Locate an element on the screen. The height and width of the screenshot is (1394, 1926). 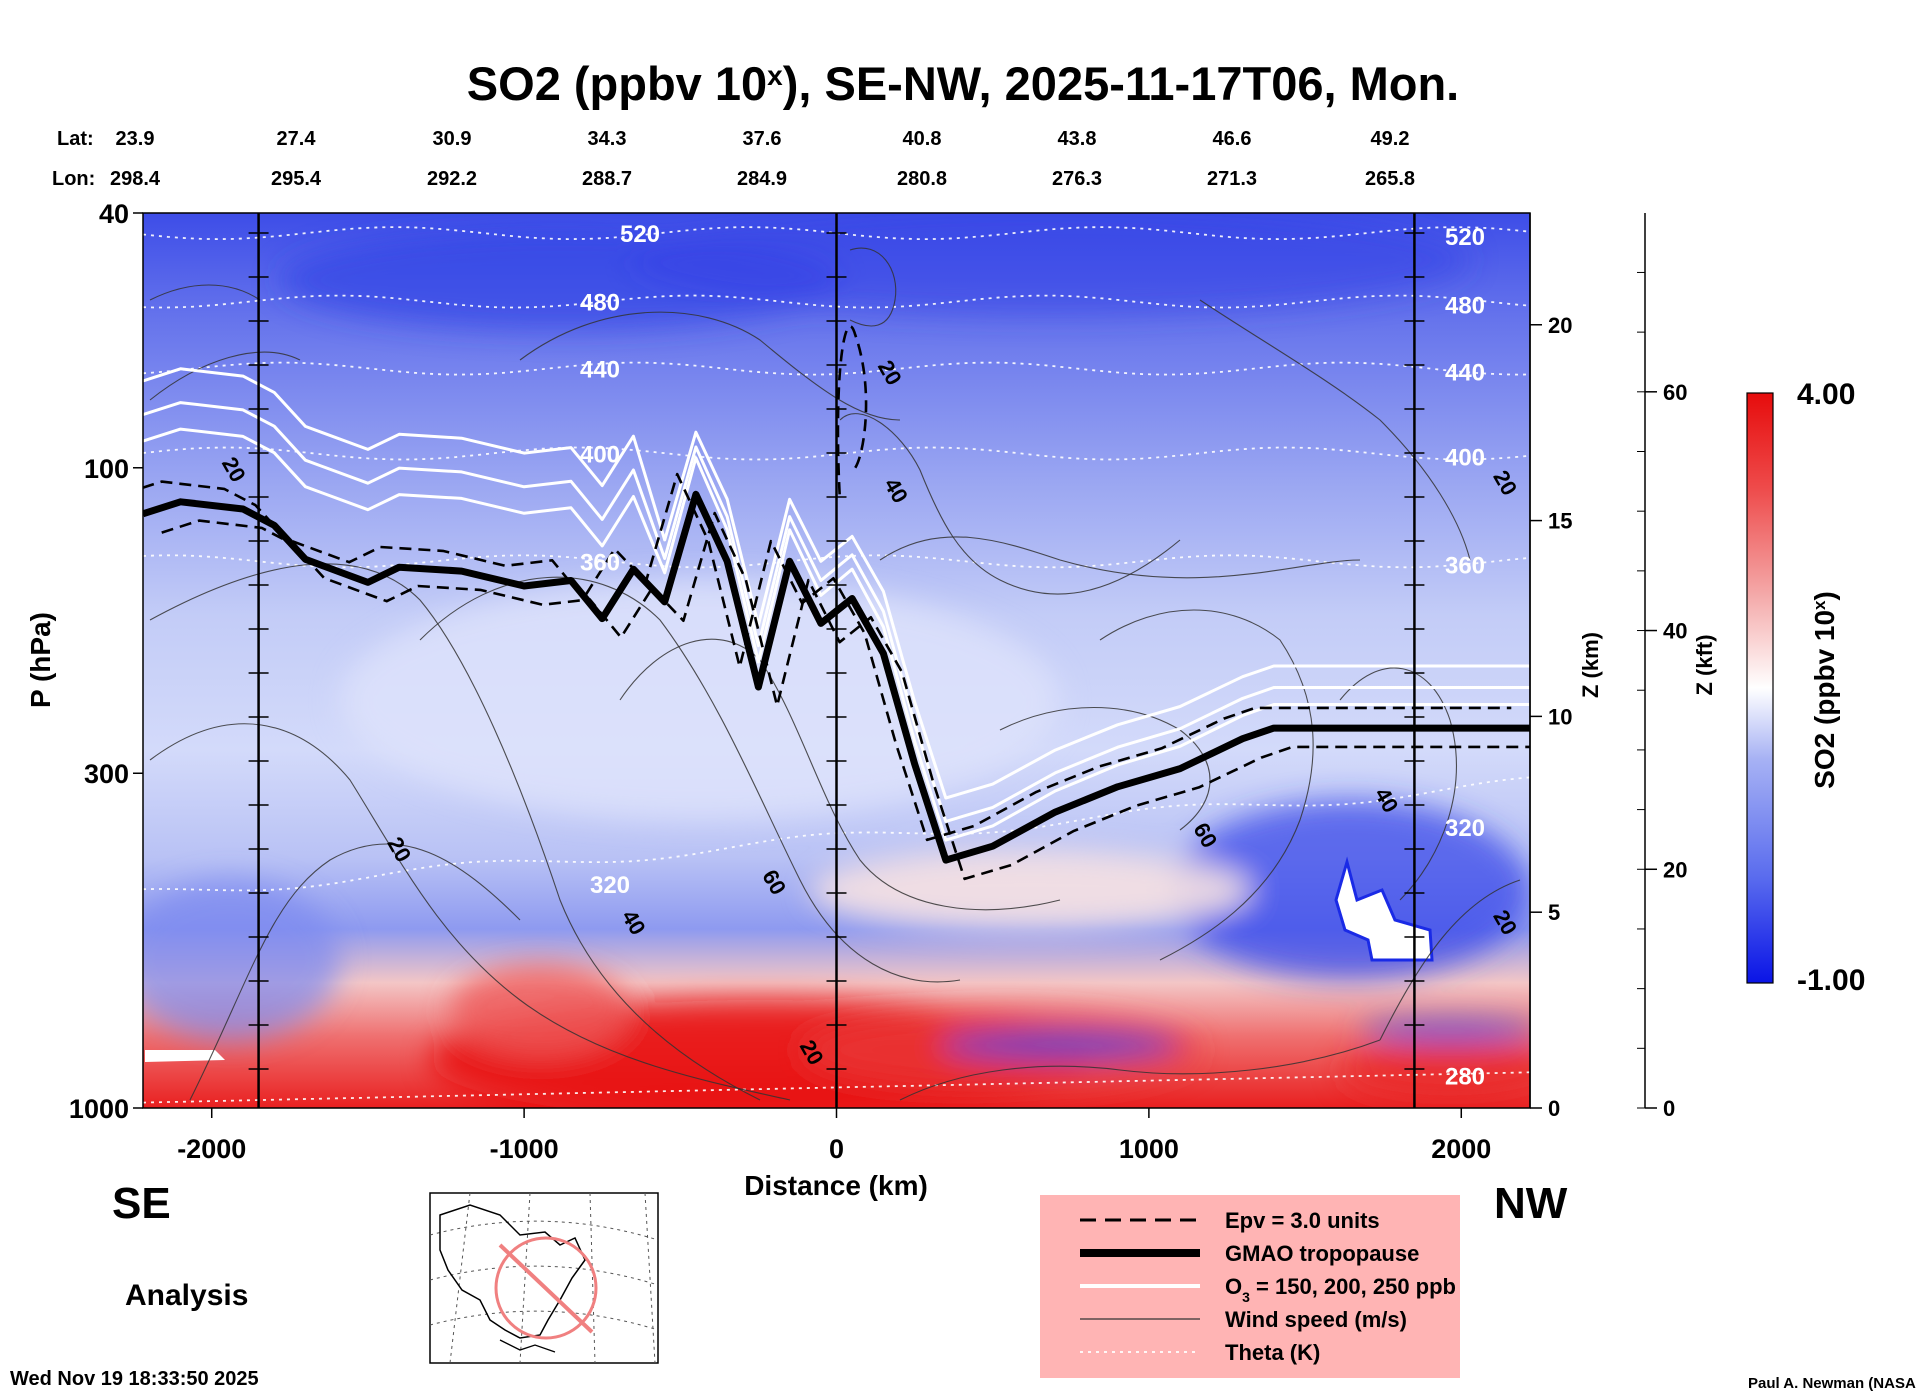
x-axis-label: Distance (km) is located at coordinates (836, 1185).